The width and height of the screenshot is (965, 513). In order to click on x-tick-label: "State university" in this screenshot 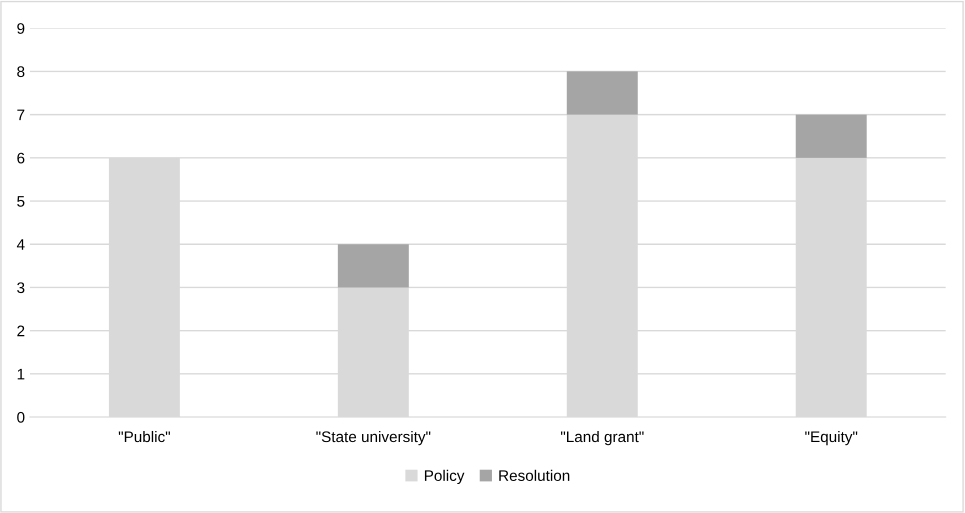, I will do `click(373, 438)`.